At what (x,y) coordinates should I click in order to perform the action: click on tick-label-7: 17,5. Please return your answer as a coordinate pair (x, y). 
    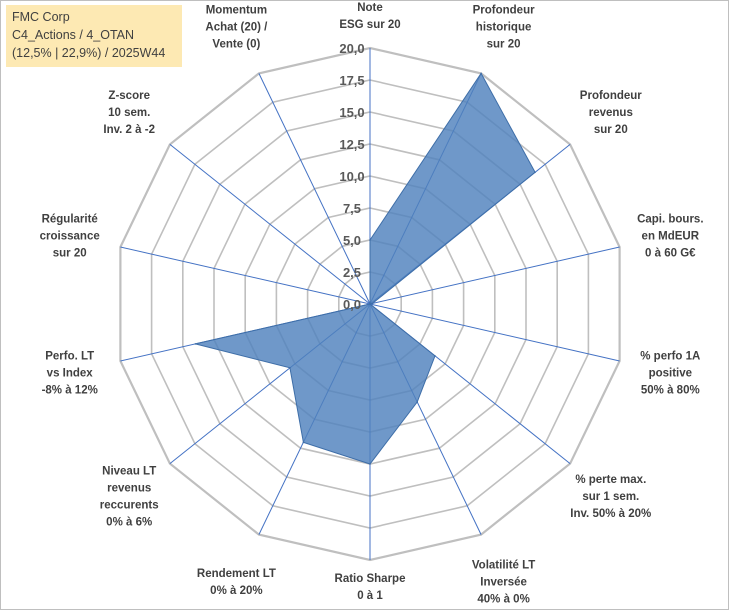
    Looking at the image, I should click on (351, 80).